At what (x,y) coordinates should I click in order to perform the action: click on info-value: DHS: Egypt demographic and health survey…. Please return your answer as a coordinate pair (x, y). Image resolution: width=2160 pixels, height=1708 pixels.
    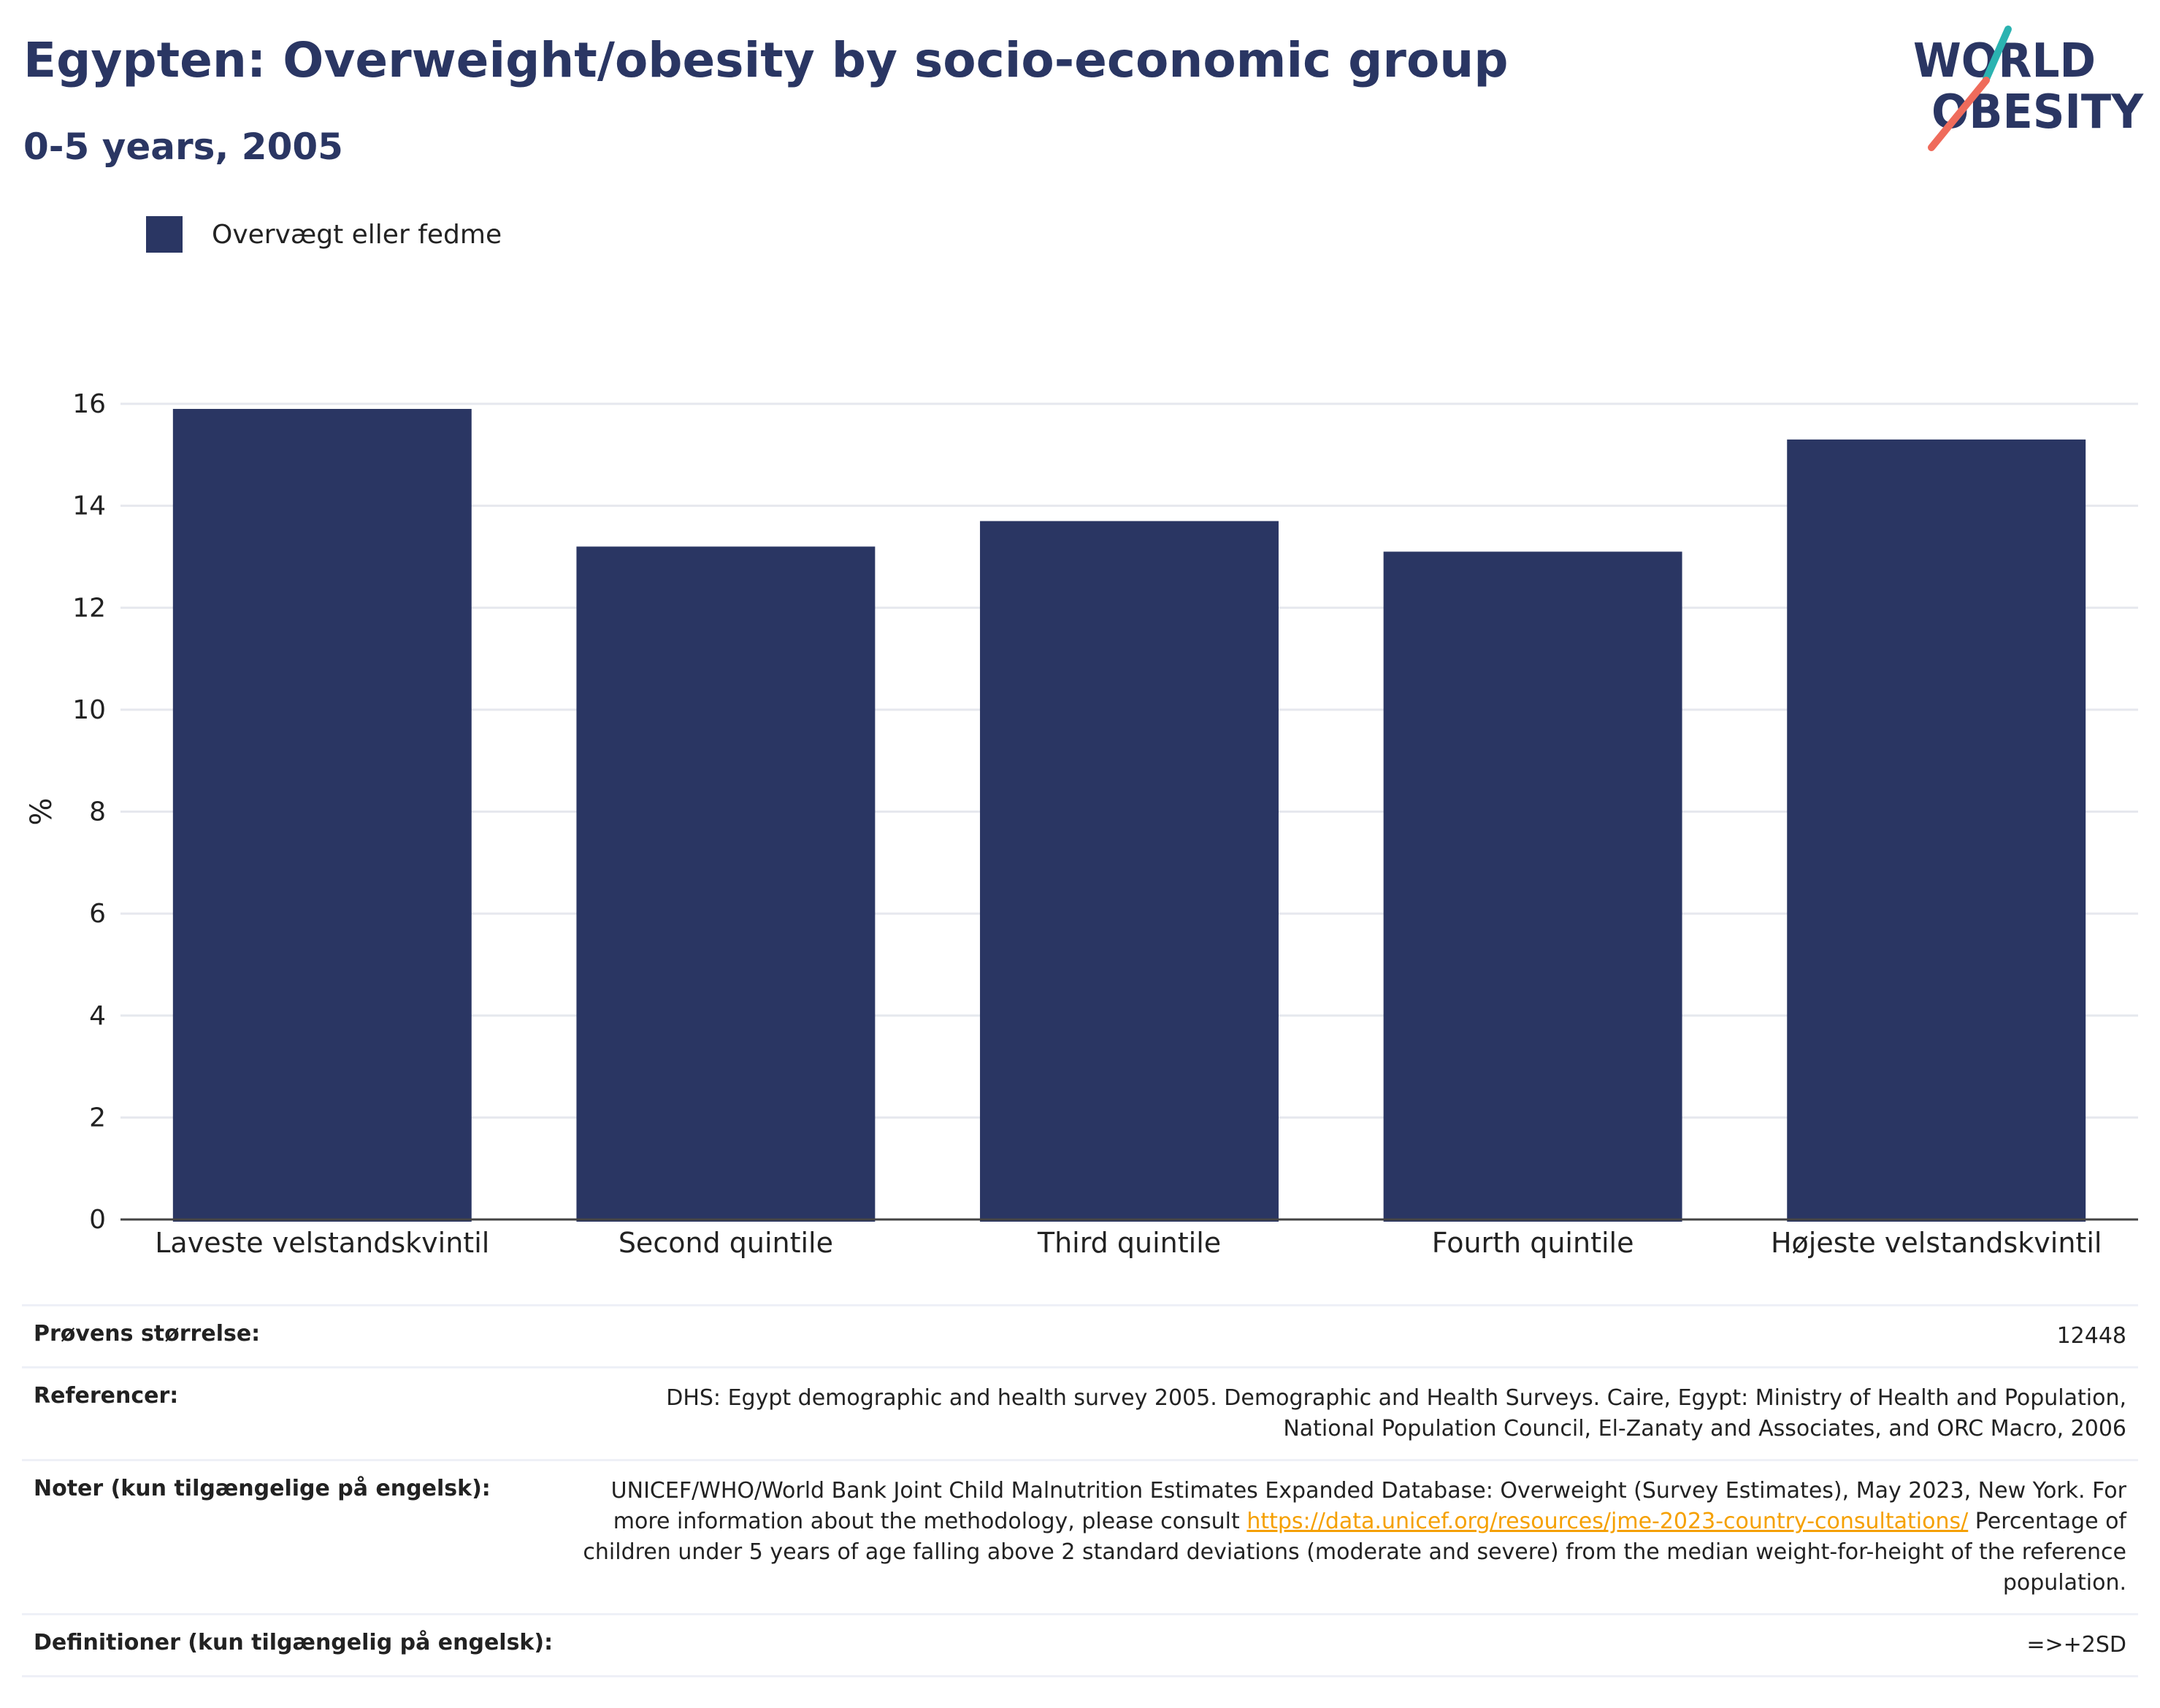
    Looking at the image, I should click on (1396, 1413).